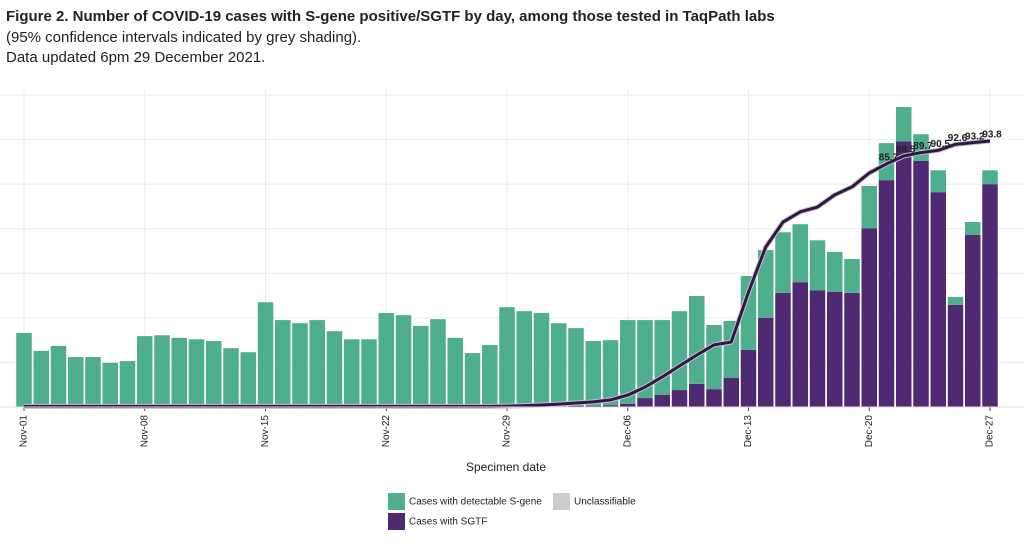 The width and height of the screenshot is (1024, 543). Describe the element at coordinates (748, 431) in the screenshot. I see `x-tick-label: Dec-13` at that location.